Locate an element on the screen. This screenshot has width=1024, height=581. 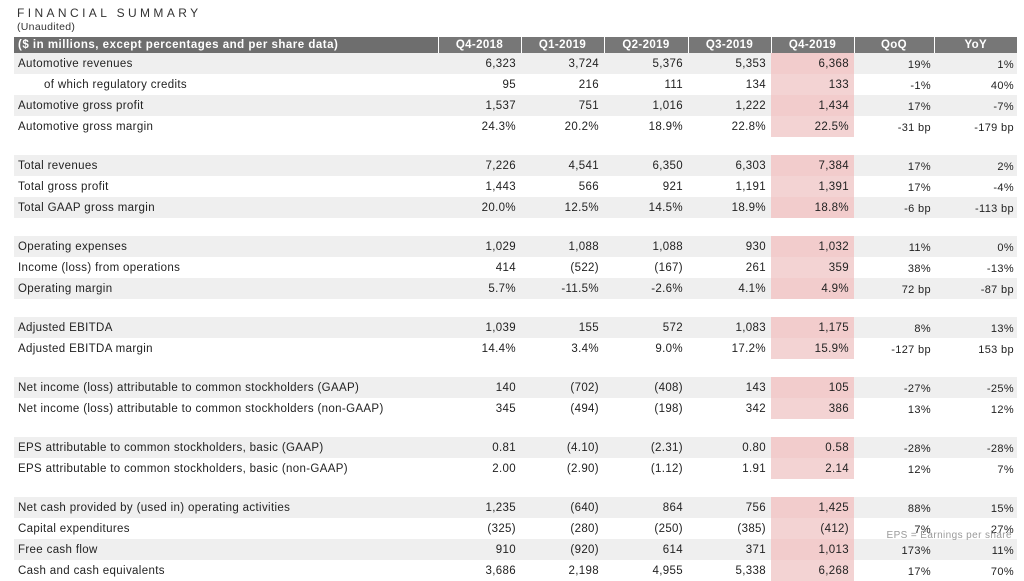
column-header: QoQ is located at coordinates (893, 45).